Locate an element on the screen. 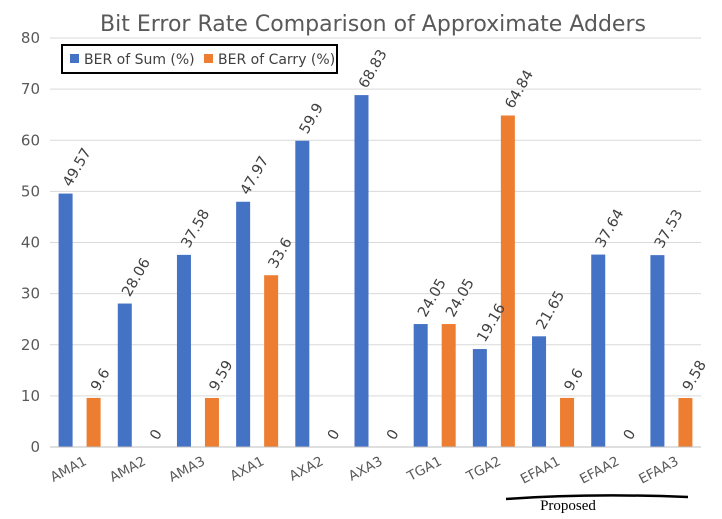 The image size is (722, 519). proposed-underline is located at coordinates (597, 497).